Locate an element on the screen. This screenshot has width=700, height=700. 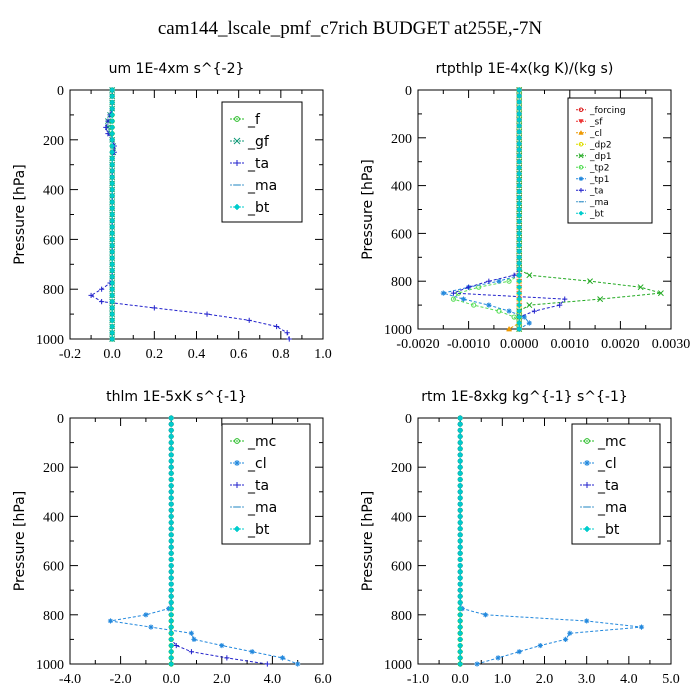
x-tick-label: 0.0000 is located at coordinates (519, 344).